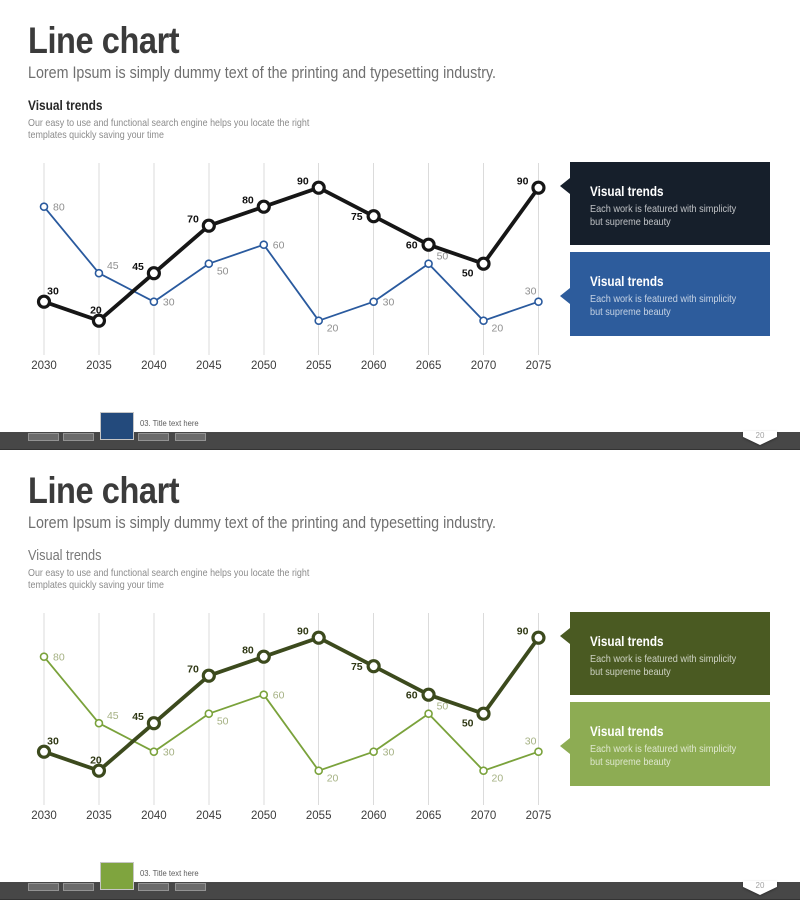 The image size is (800, 900). What do you see at coordinates (193, 670) in the screenshot?
I see `svg-text: 70` at bounding box center [193, 670].